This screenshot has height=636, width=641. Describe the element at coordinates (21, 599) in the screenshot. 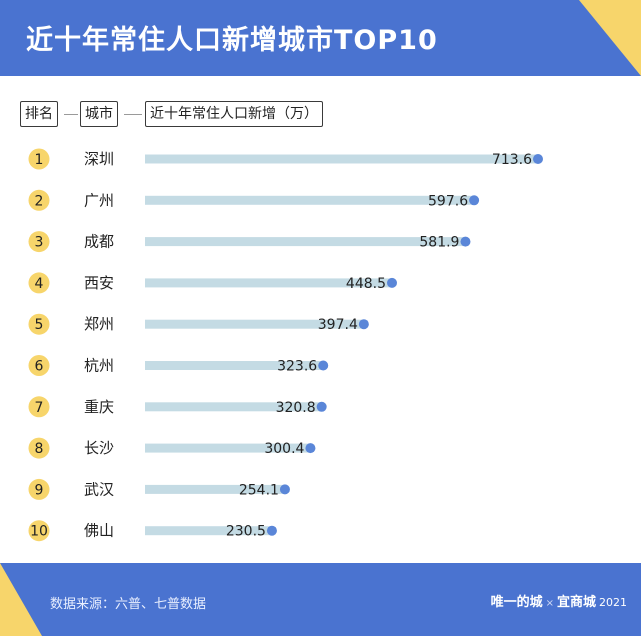

I see `footer-corner-accent` at that location.